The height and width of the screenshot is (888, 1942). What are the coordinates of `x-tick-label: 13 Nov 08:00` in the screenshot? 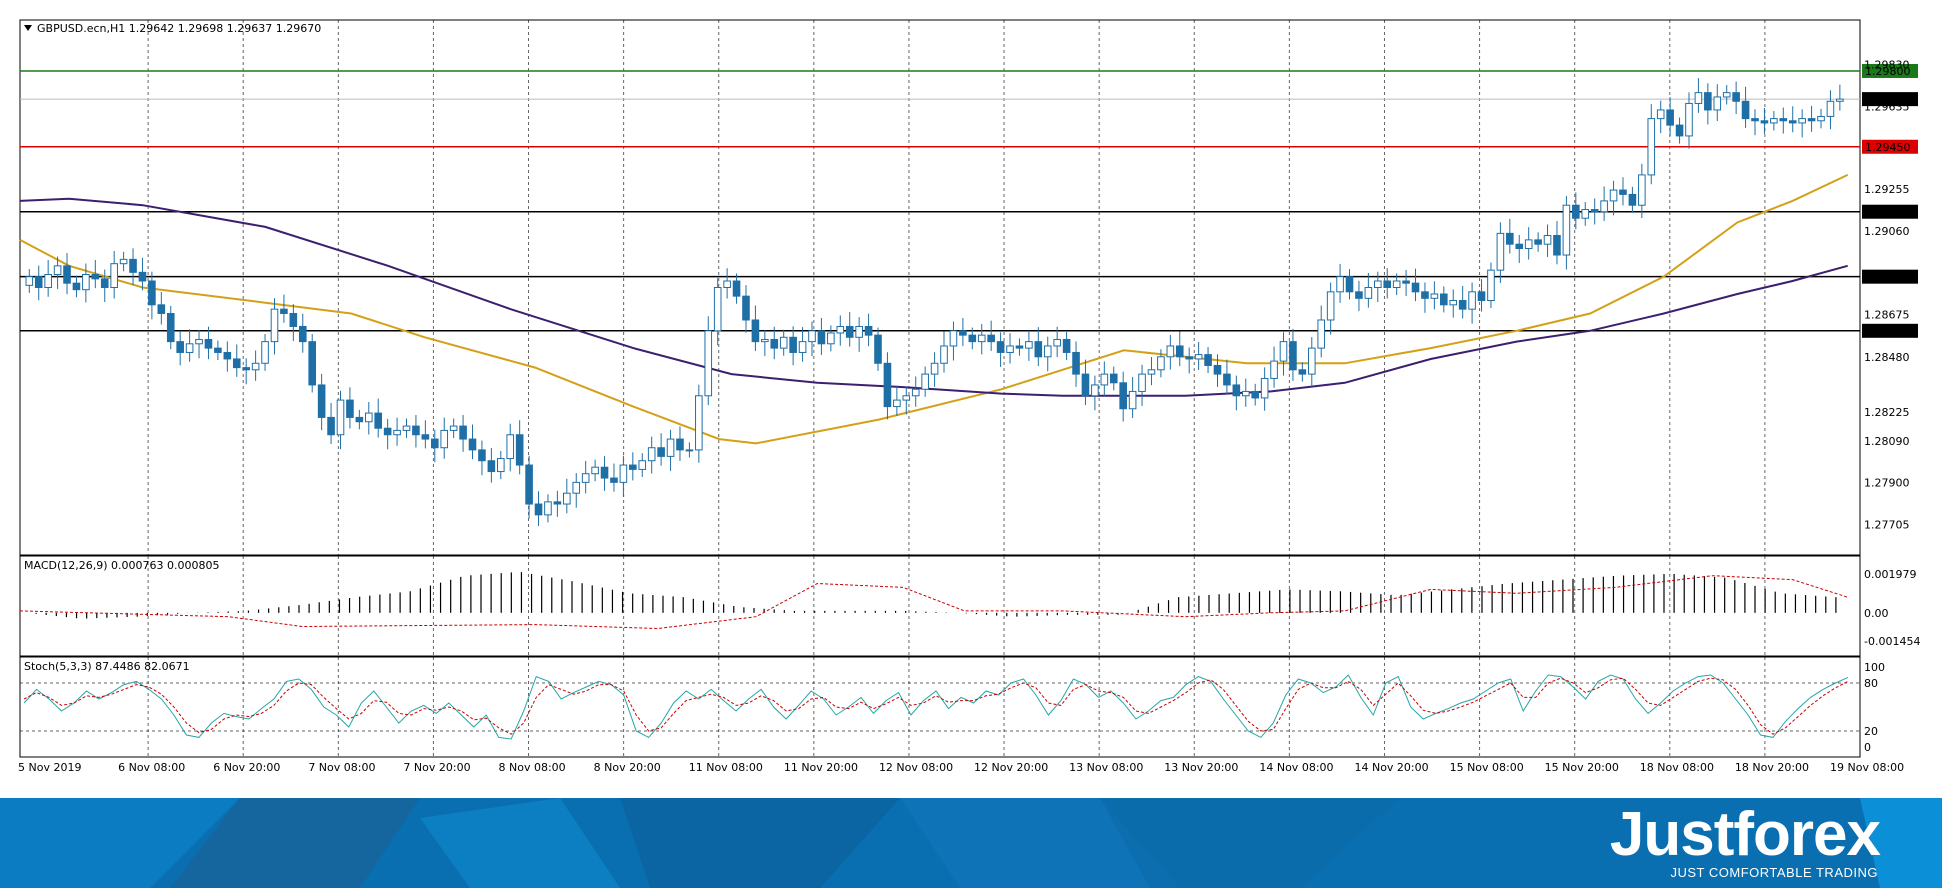 It's located at (1106, 767).